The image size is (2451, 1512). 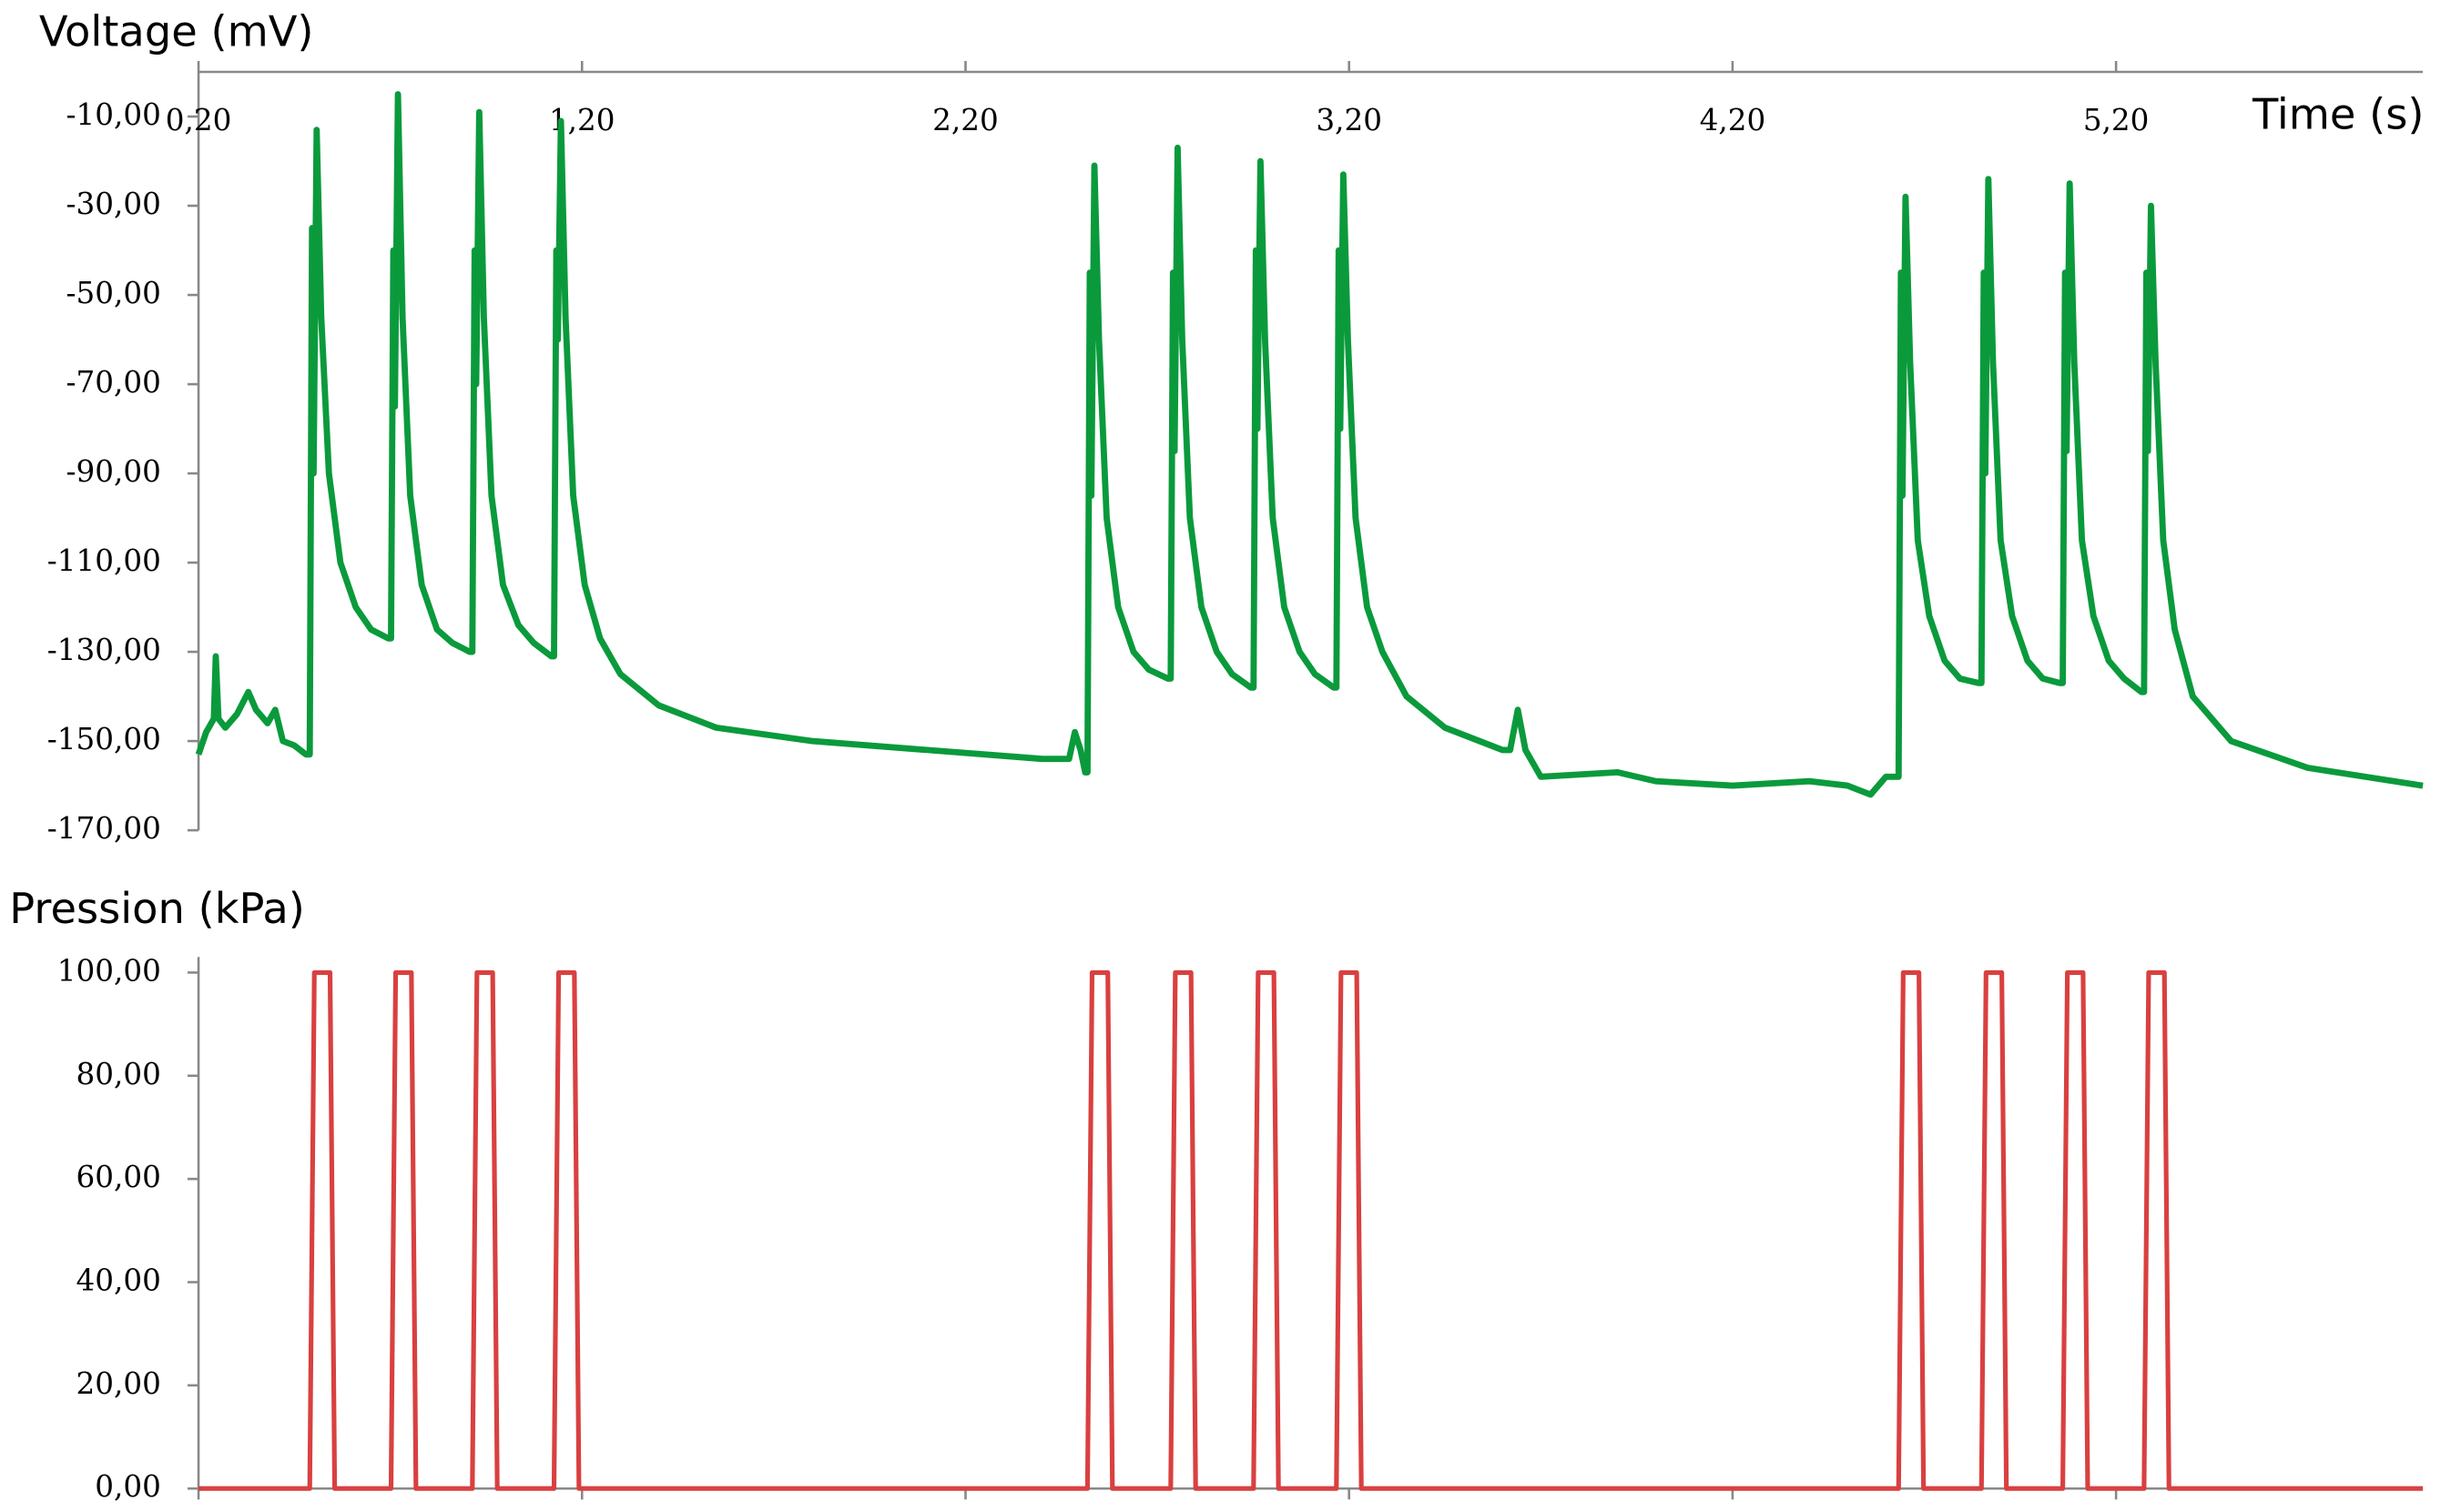 I want to click on y-tick-label: -150,00, so click(x=104, y=739).